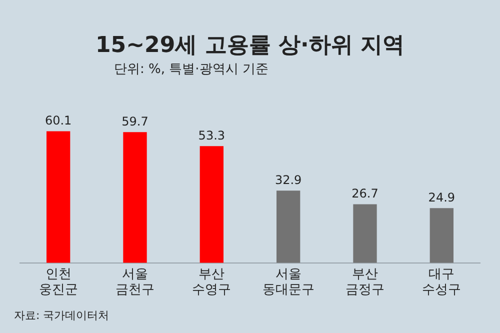 The width and height of the screenshot is (500, 333). Describe the element at coordinates (135, 121) in the screenshot. I see `data-label: 59.7` at that location.